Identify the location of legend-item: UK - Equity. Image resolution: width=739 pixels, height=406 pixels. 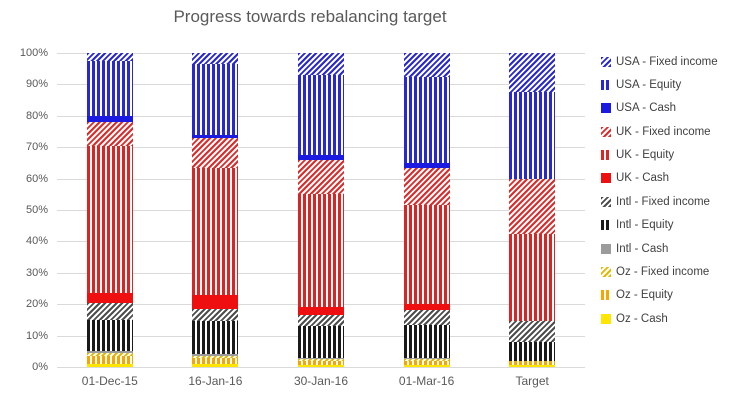
(659, 155).